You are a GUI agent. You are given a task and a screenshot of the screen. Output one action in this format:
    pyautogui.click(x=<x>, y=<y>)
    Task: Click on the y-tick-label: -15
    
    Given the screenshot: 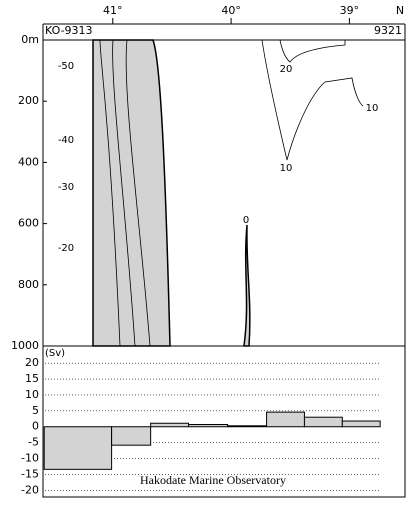 What is the action you would take?
    pyautogui.click(x=30, y=473)
    